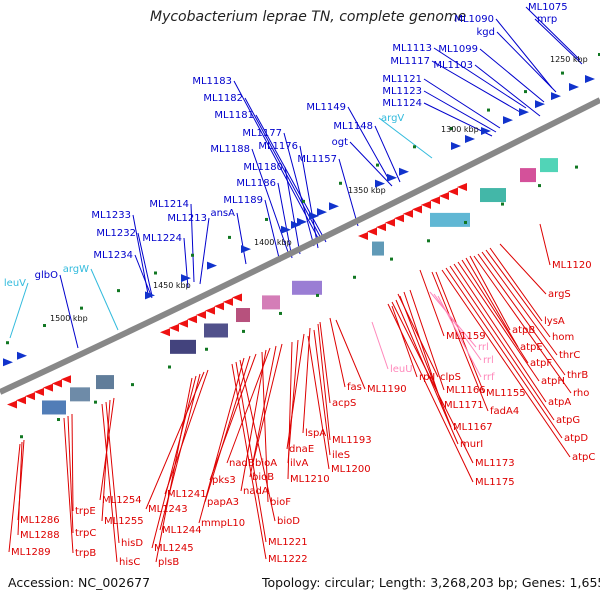 Image resolution: width=600 pixels, height=600 pixels. I want to click on gene-label-reverse: ML1155, so click(506, 393).